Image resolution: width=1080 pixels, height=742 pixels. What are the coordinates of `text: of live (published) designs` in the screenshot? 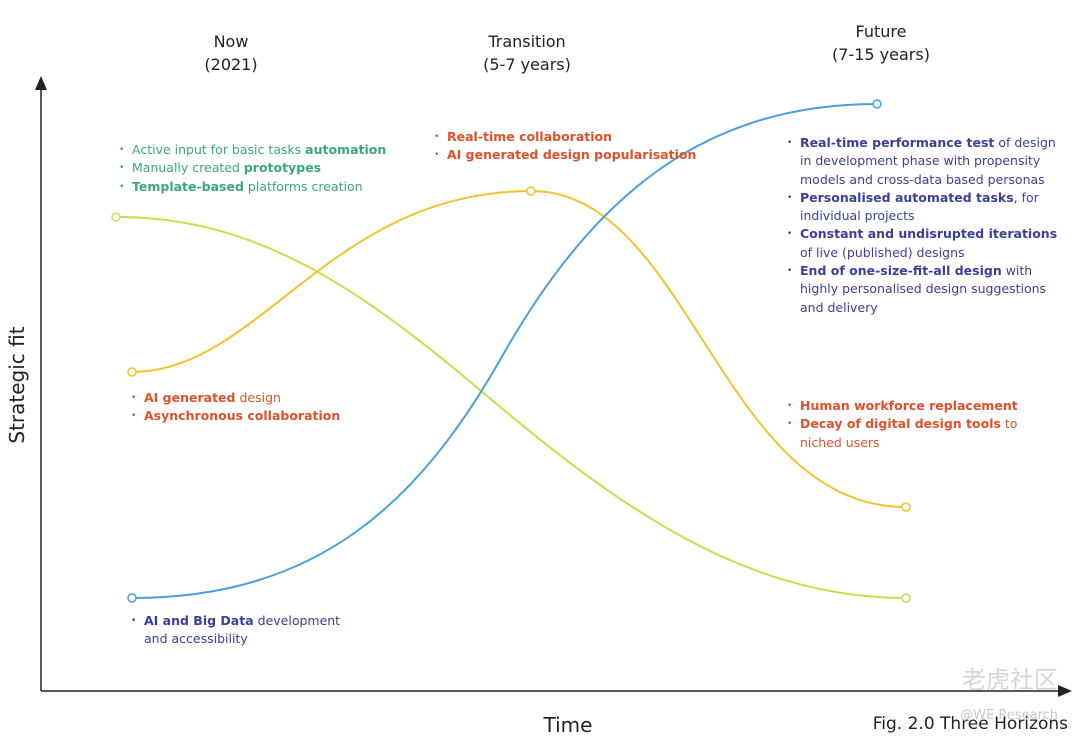 It's located at (882, 252).